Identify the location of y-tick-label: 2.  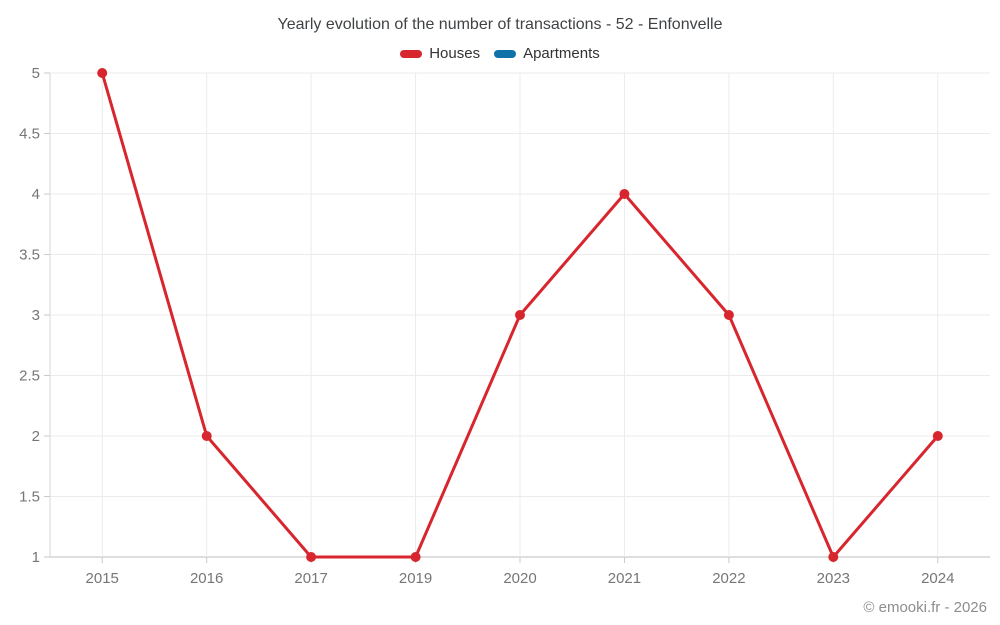
(36, 436).